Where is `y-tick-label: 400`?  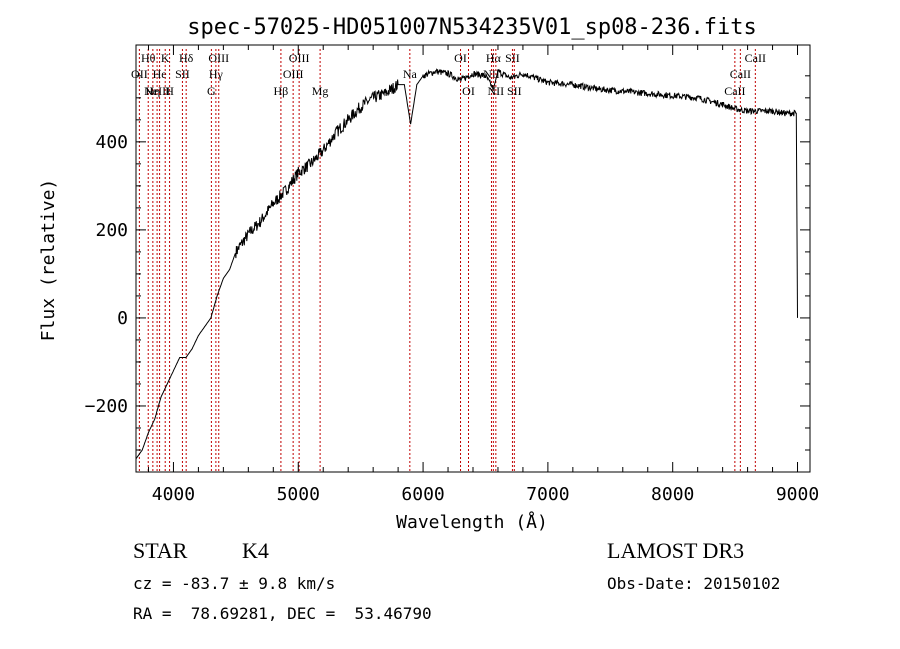 y-tick-label: 400 is located at coordinates (111, 142).